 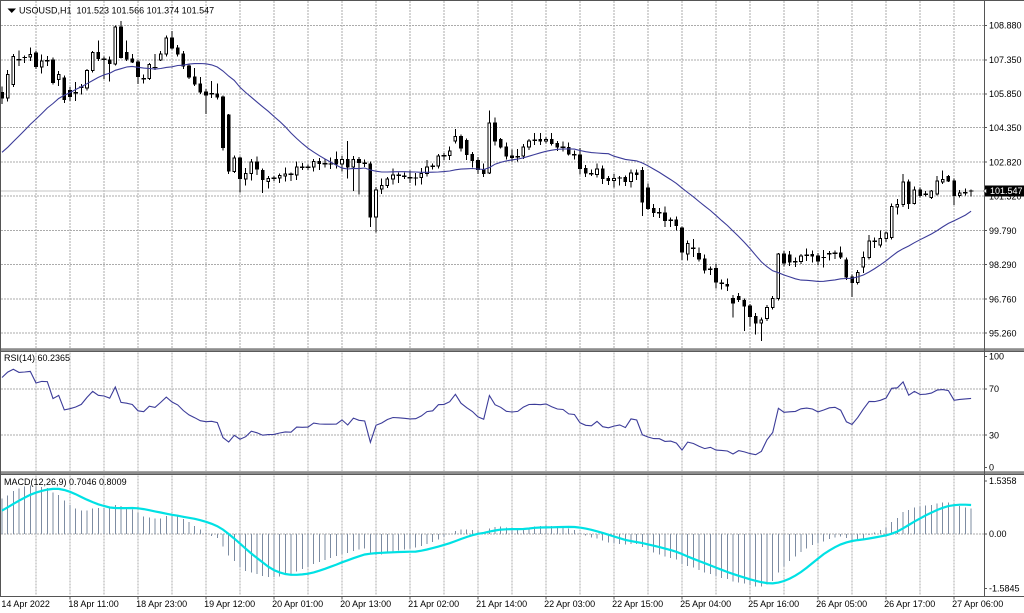 I want to click on svg-text: 18 Apr 23:00, so click(x=161, y=604).